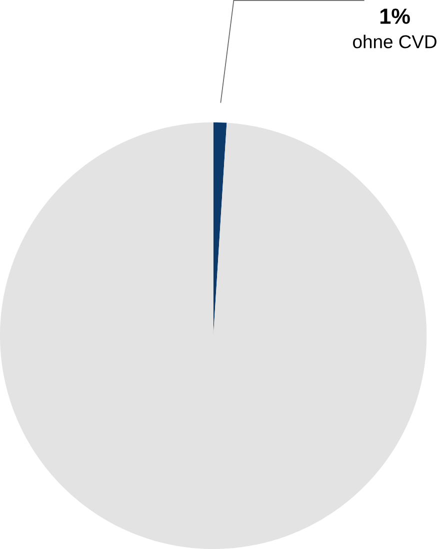 This screenshot has width=441, height=549. I want to click on data-label: 1%, so click(395, 16).